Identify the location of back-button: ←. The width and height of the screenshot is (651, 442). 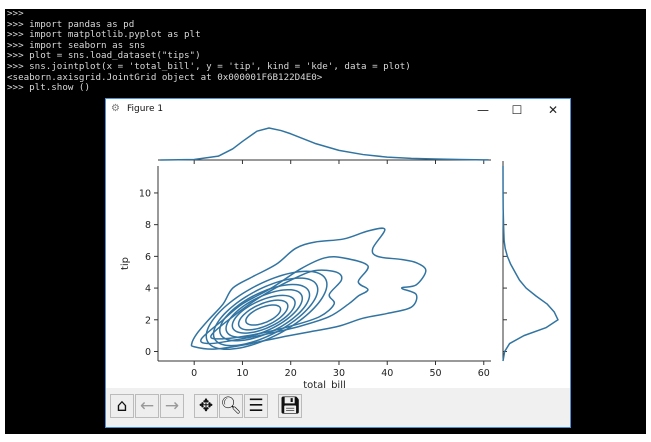
(147, 406).